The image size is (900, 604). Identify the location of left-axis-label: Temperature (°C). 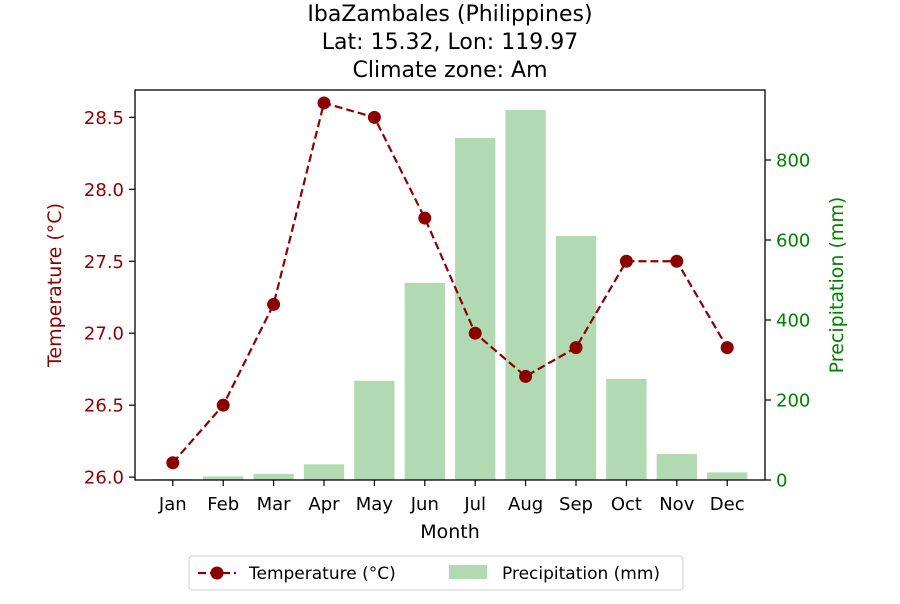
(55, 285).